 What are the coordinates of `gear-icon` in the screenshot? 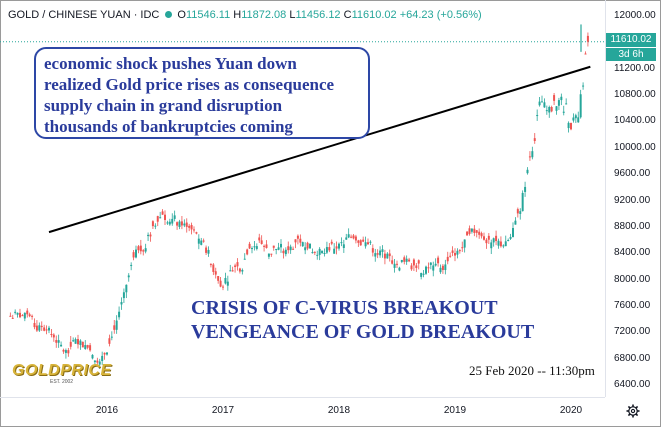 It's located at (633, 411).